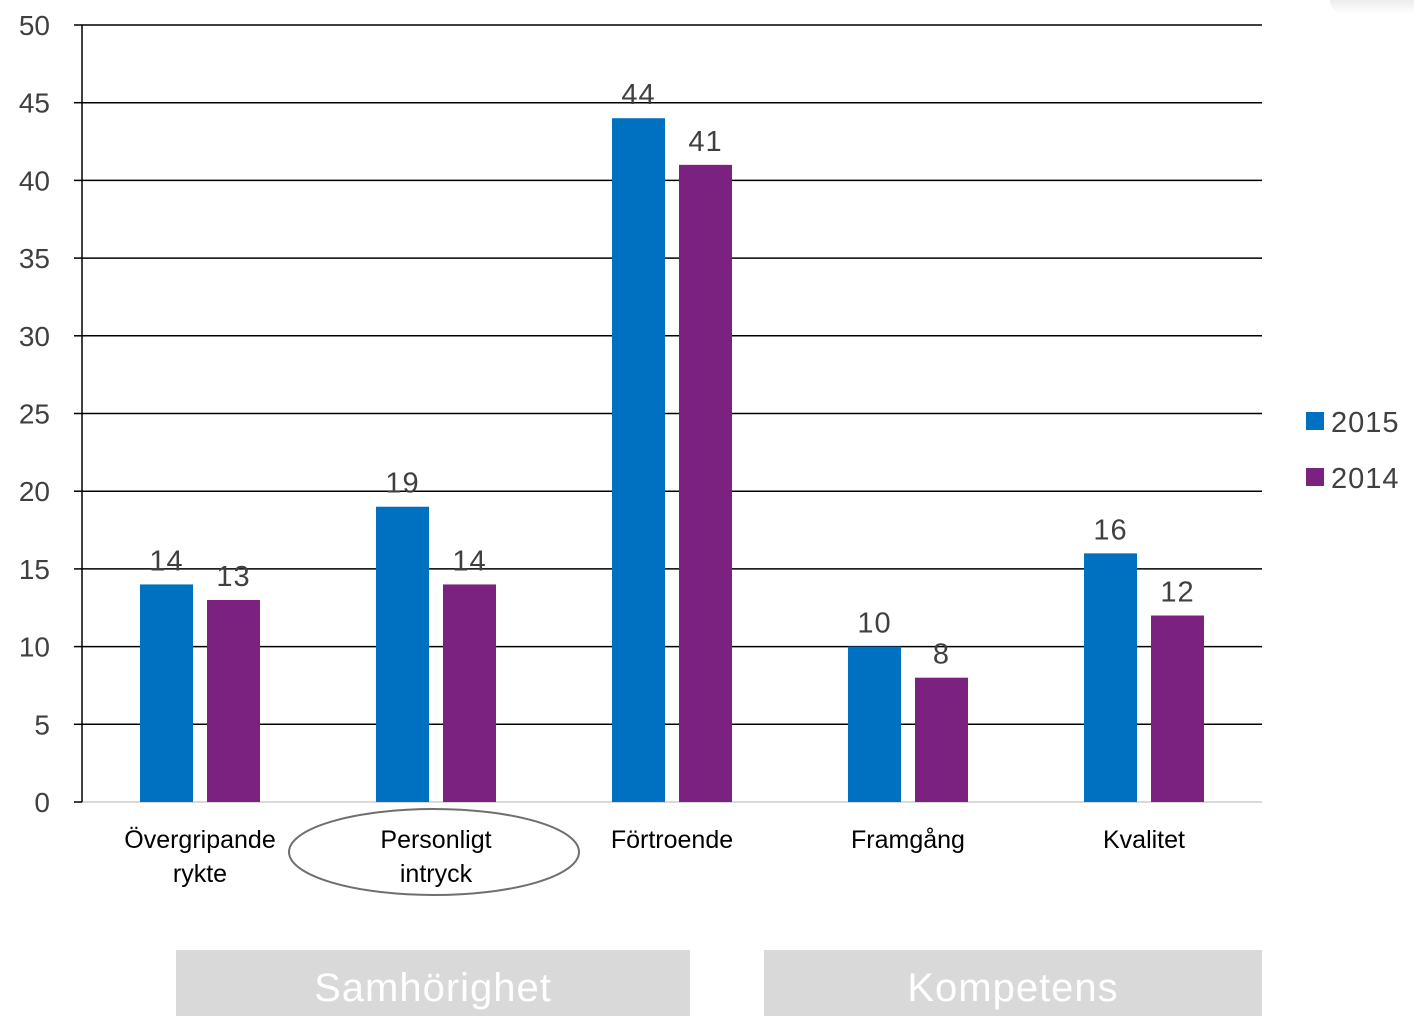 The width and height of the screenshot is (1414, 1026). I want to click on y-tick-label: 25, so click(34, 414).